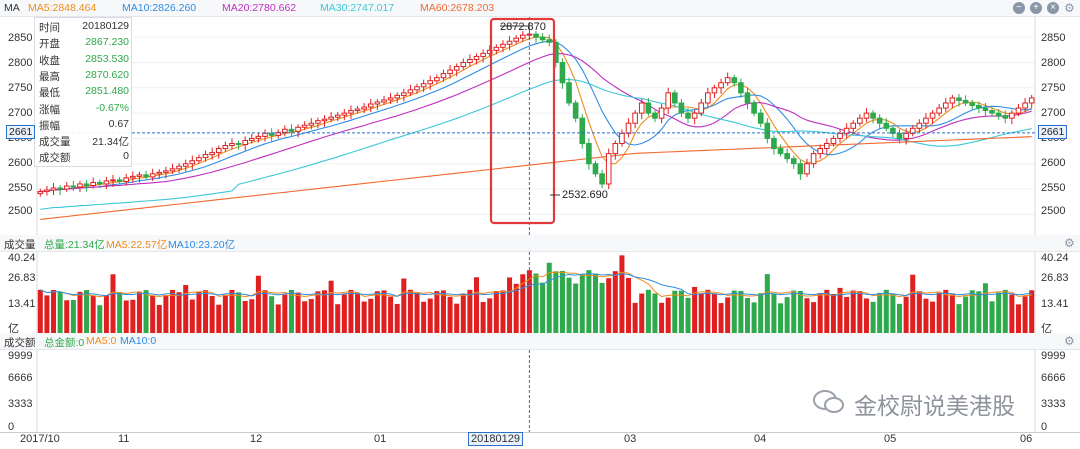  What do you see at coordinates (1053, 211) in the screenshot?
I see `price-axis-label: 2500` at bounding box center [1053, 211].